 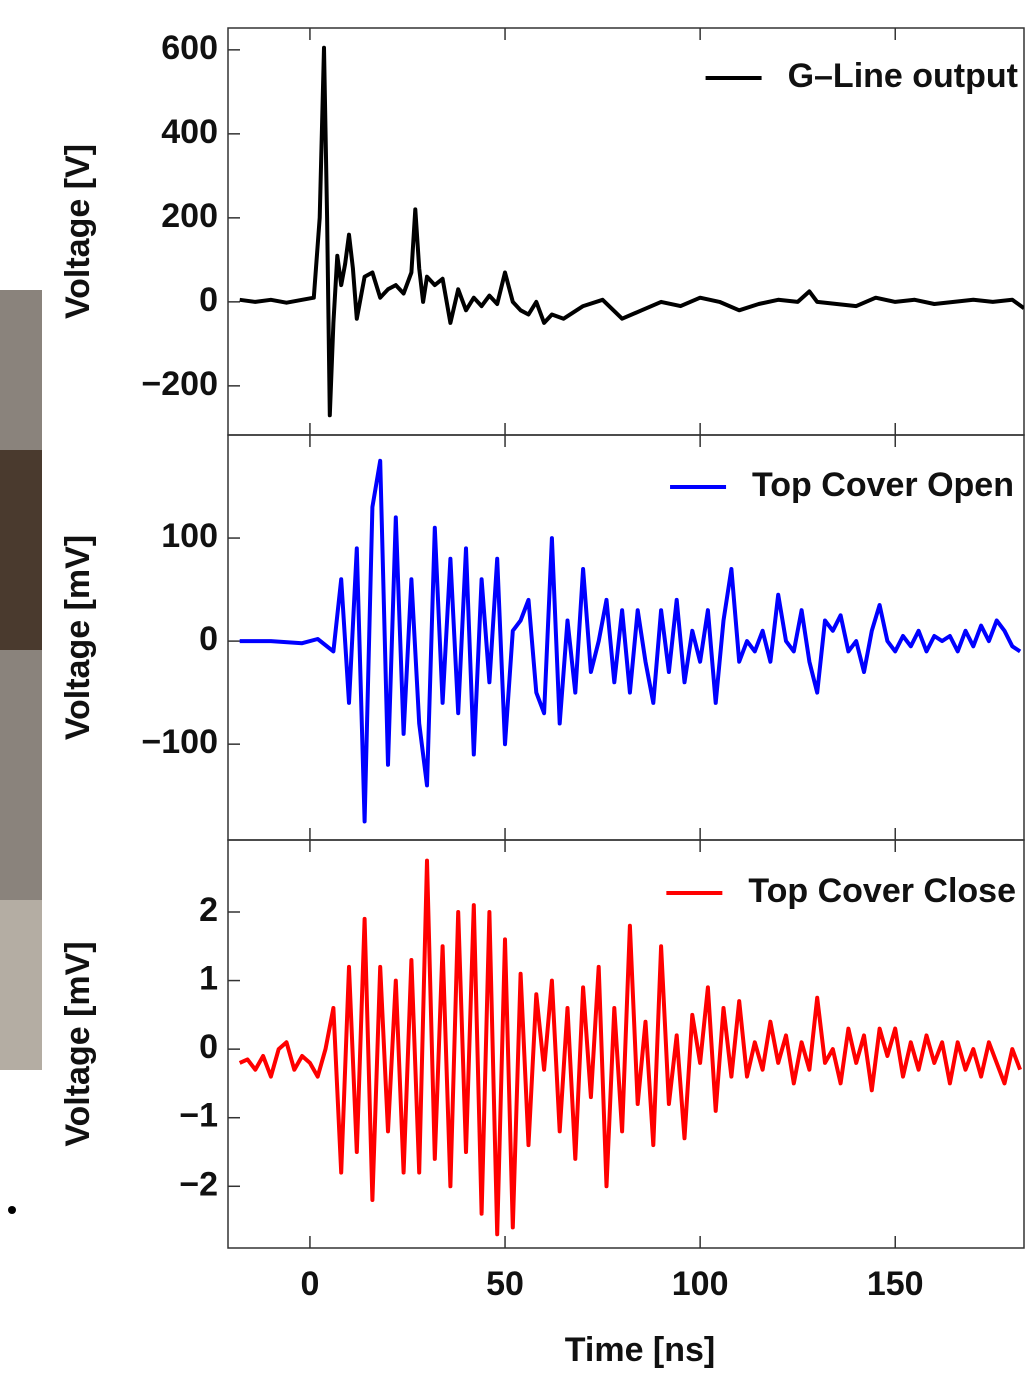 What do you see at coordinates (189, 216) in the screenshot?
I see `y-tick-label: 200` at bounding box center [189, 216].